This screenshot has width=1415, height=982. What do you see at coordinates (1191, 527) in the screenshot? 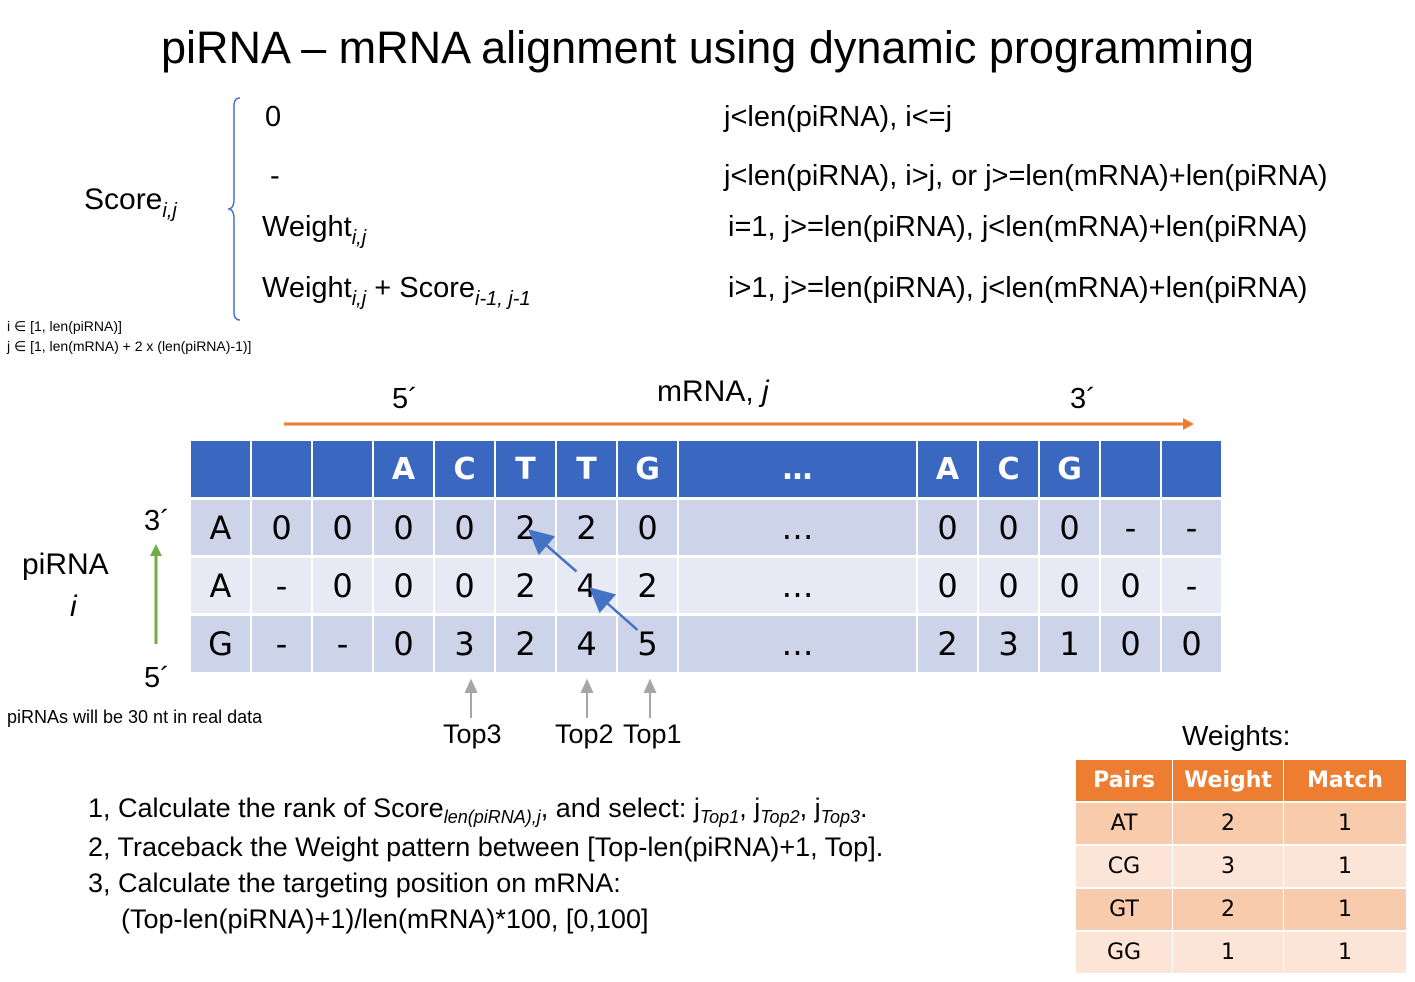
I see `score-cell-1-13: -` at bounding box center [1191, 527].